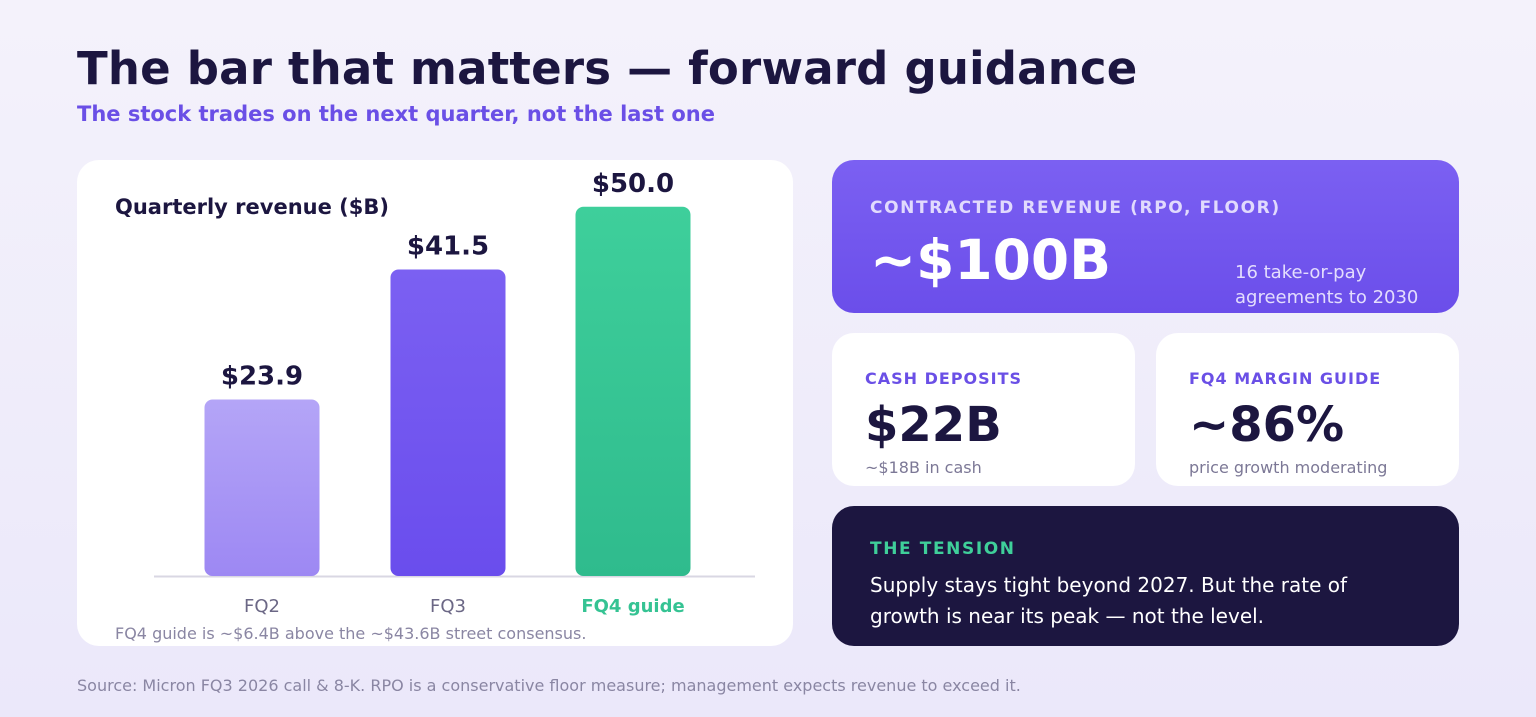 The height and width of the screenshot is (717, 1536). What do you see at coordinates (262, 487) in the screenshot?
I see `bar-fq2` at bounding box center [262, 487].